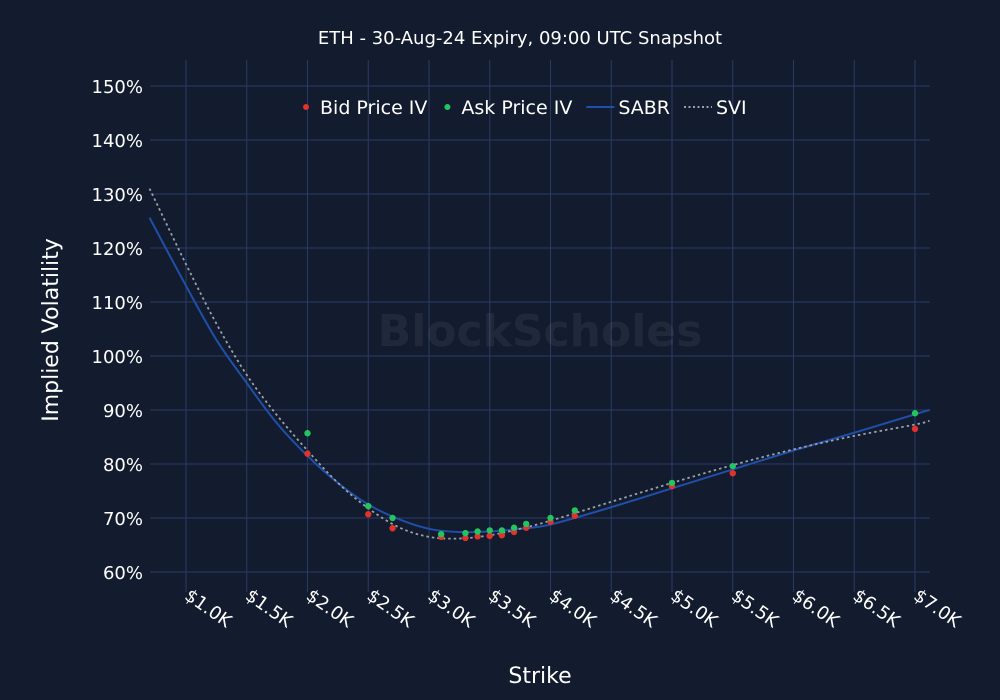 The width and height of the screenshot is (1000, 700). What do you see at coordinates (117, 87) in the screenshot?
I see `y-tick-label: 150%` at bounding box center [117, 87].